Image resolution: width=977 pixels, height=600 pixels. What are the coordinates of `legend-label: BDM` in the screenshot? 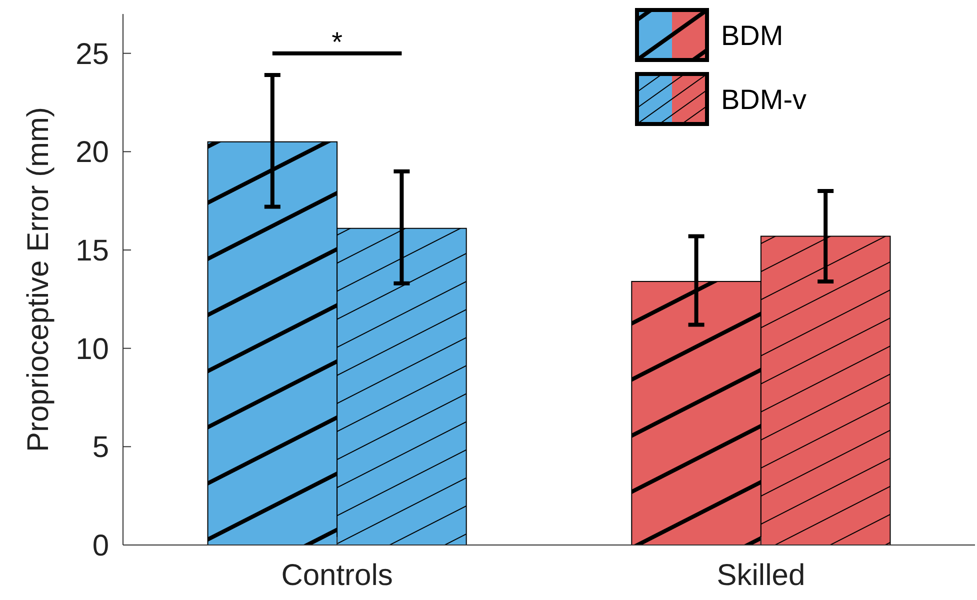 It's located at (752, 35).